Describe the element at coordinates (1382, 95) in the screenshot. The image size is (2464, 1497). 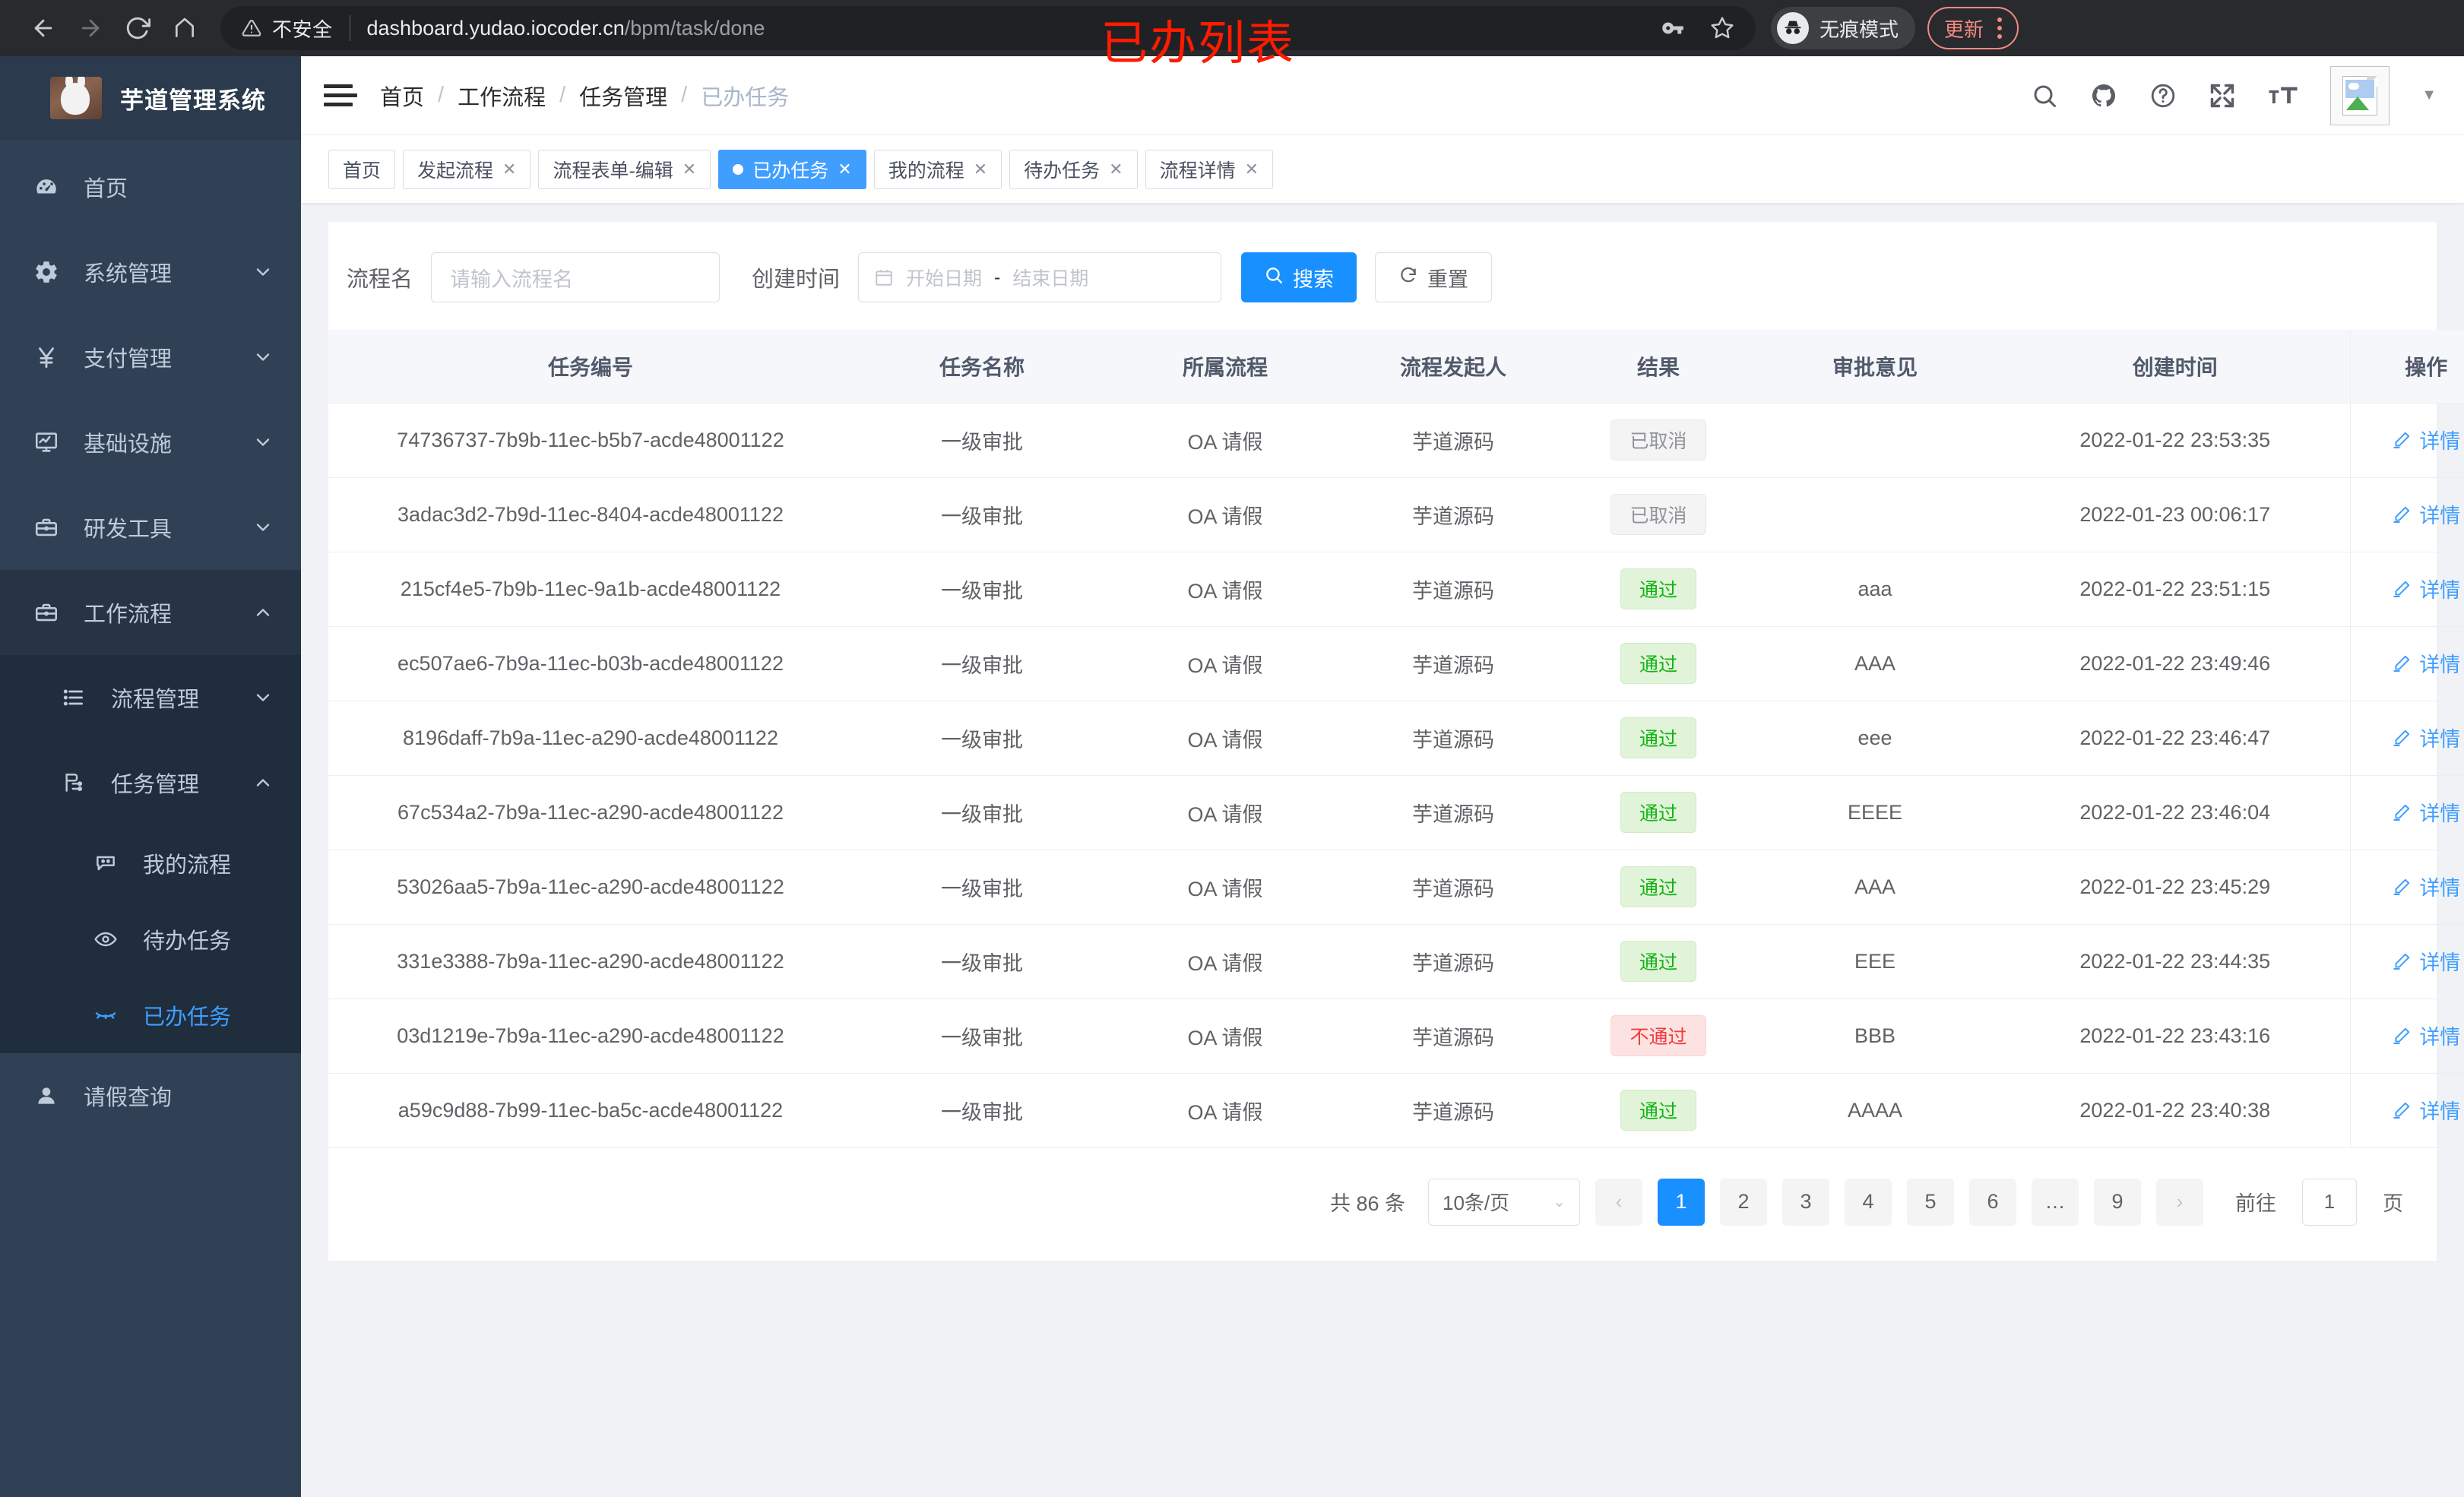
I see `top-navbar: 首页 / 工作流程 / 任务管理 / 已办任务` at that location.